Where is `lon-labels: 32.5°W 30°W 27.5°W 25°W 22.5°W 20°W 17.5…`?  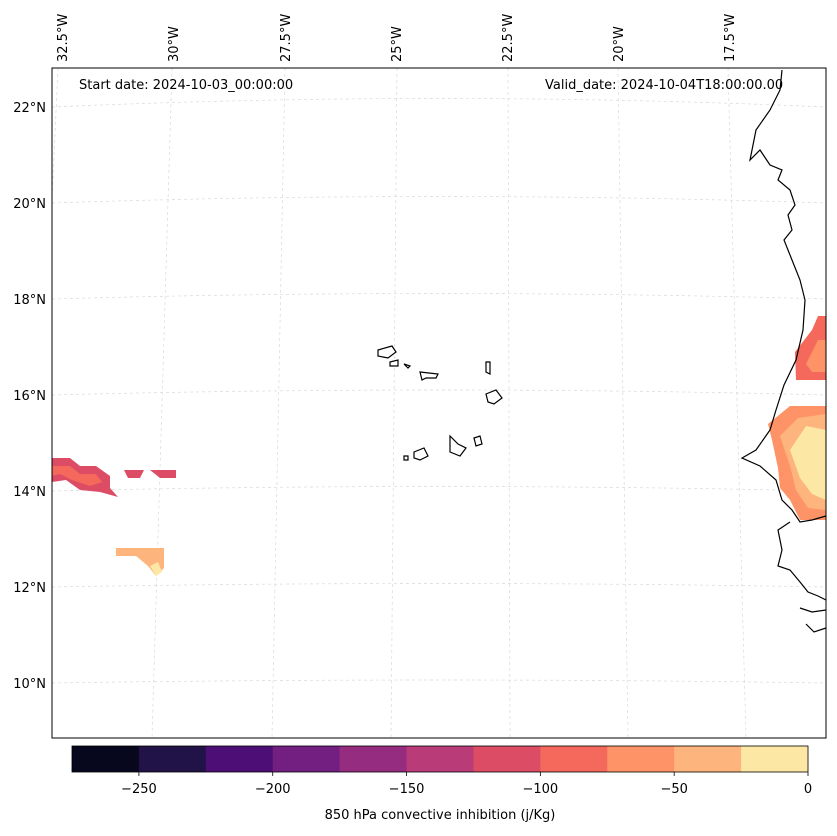
lon-labels: 32.5°W 30°W 27.5°W 25°W 22.5°W 20°W 17.5… is located at coordinates (397, 38).